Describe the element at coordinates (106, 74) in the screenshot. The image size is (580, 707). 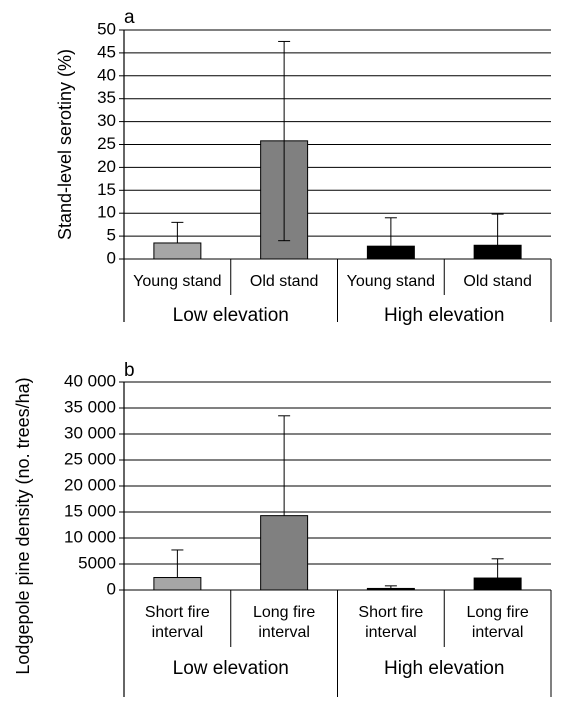
I see `y-tick-label: 40` at that location.